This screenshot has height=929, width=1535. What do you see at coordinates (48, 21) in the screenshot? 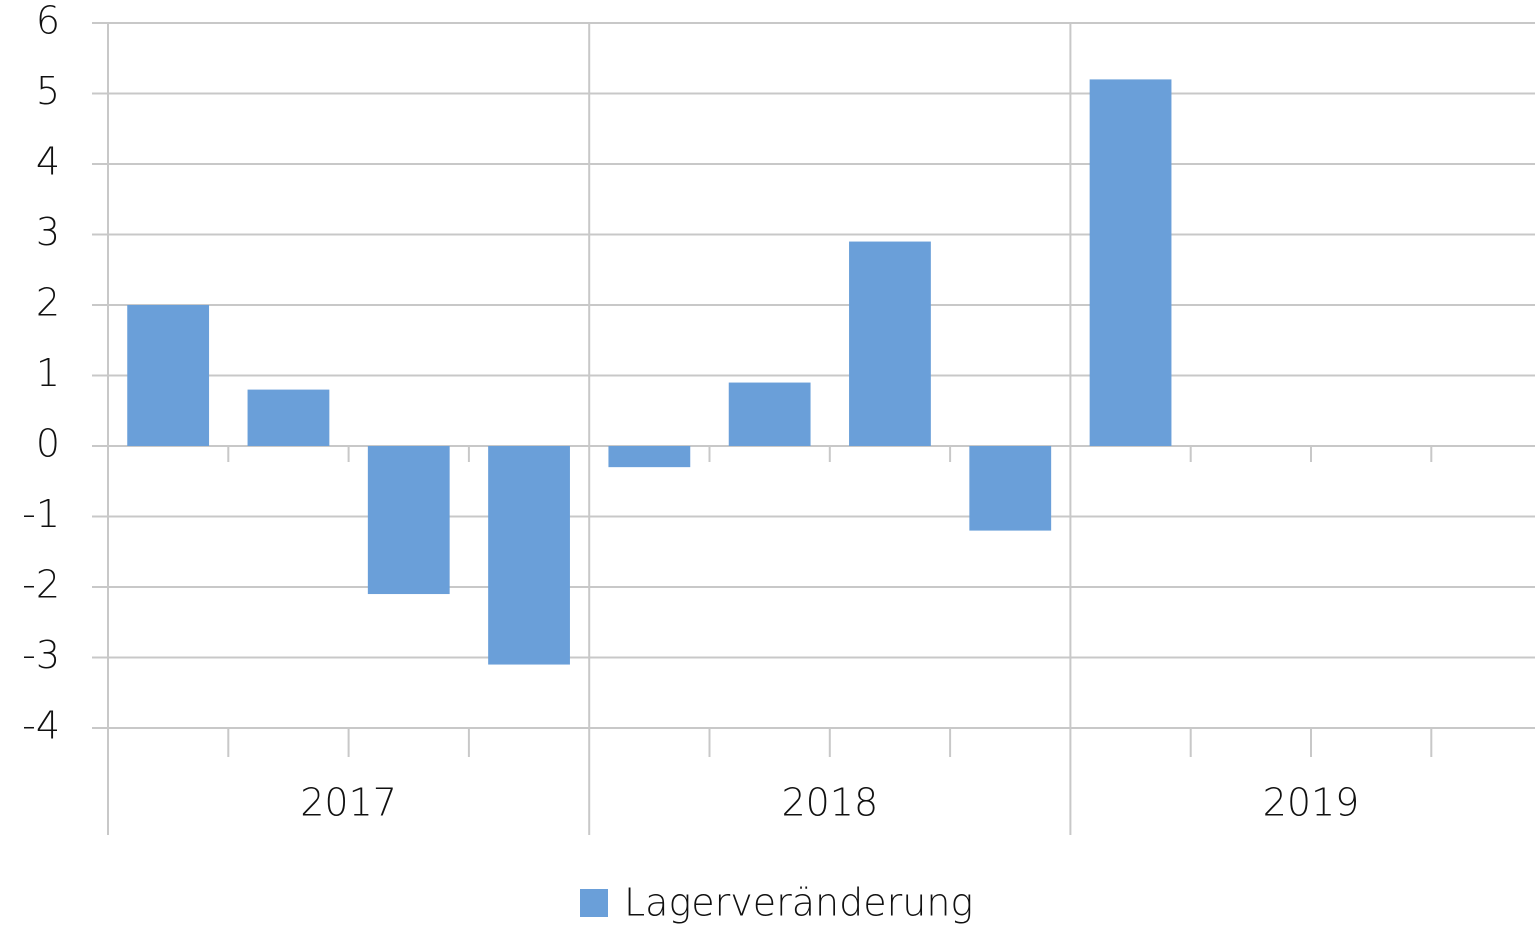
I see `y-tick-label: 6` at bounding box center [48, 21].